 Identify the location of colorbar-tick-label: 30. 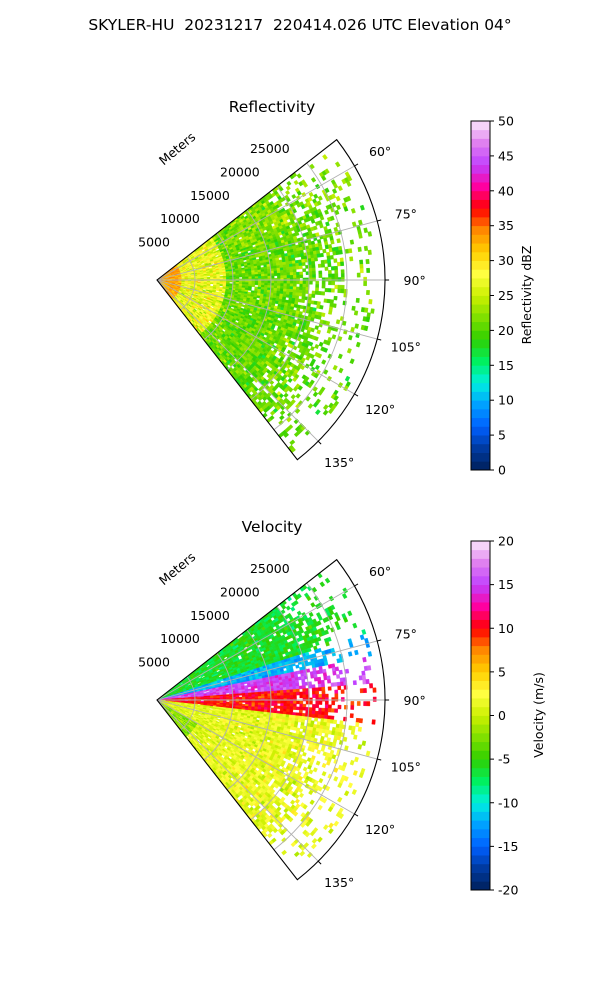
(506, 260).